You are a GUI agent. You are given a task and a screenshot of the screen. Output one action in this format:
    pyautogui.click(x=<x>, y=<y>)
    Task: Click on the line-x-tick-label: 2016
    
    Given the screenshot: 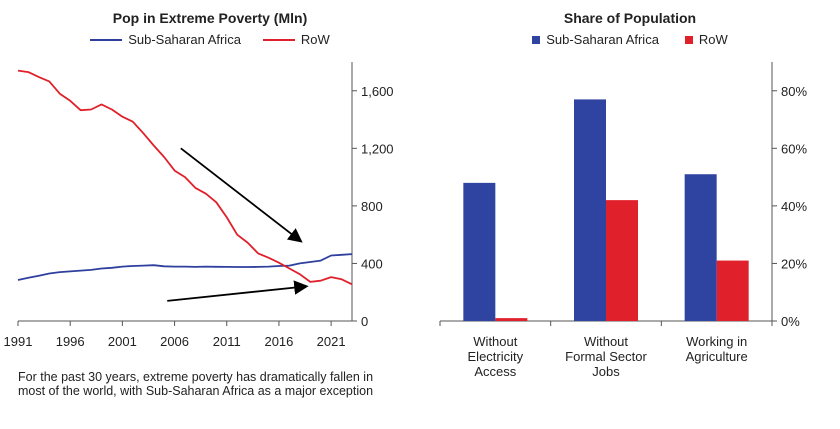 What is the action you would take?
    pyautogui.click(x=278, y=341)
    